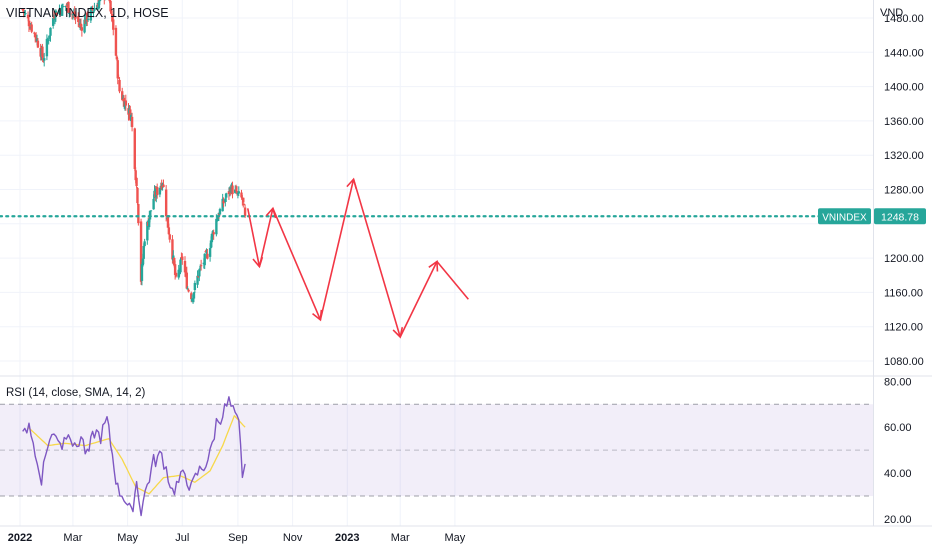 This screenshot has height=555, width=932. Describe the element at coordinates (904, 156) in the screenshot. I see `price-tick-label: 1320.00` at that location.